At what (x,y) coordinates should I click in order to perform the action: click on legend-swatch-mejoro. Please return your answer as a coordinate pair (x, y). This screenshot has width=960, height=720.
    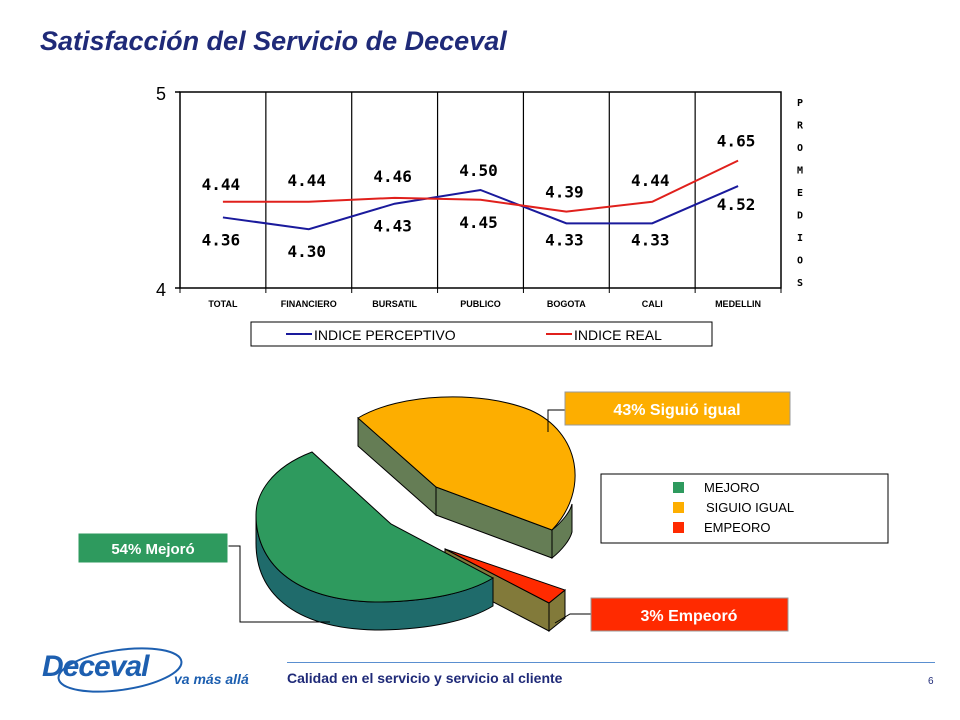
    Looking at the image, I should click on (678, 487).